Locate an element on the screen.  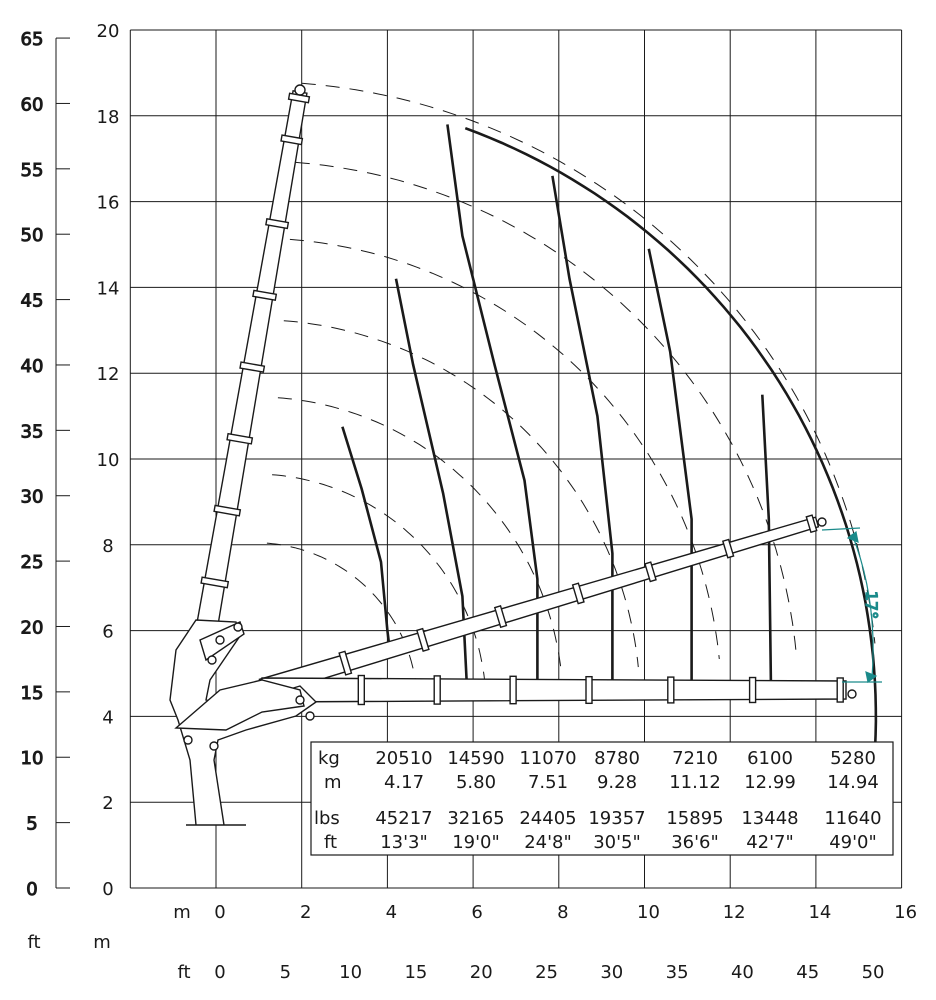
ft-tick-label: 5 is located at coordinates (31, 824).